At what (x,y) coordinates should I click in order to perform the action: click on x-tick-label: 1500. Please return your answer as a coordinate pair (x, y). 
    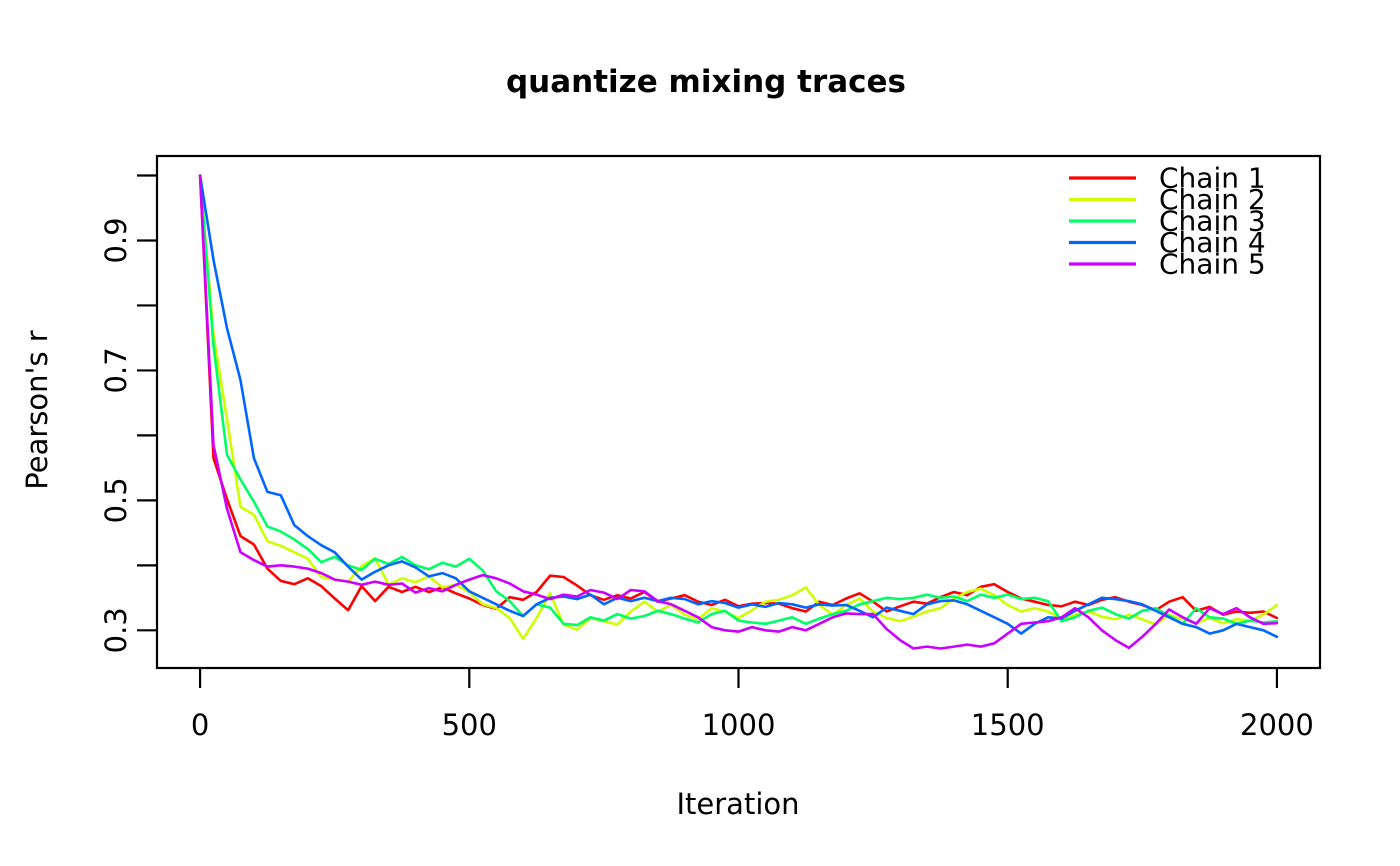
    Looking at the image, I should click on (1008, 725).